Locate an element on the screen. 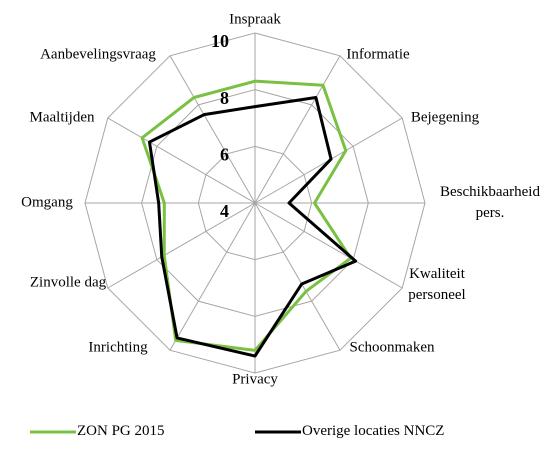 This screenshot has height=452, width=555. category-label: Schoonmaken is located at coordinates (392, 347).